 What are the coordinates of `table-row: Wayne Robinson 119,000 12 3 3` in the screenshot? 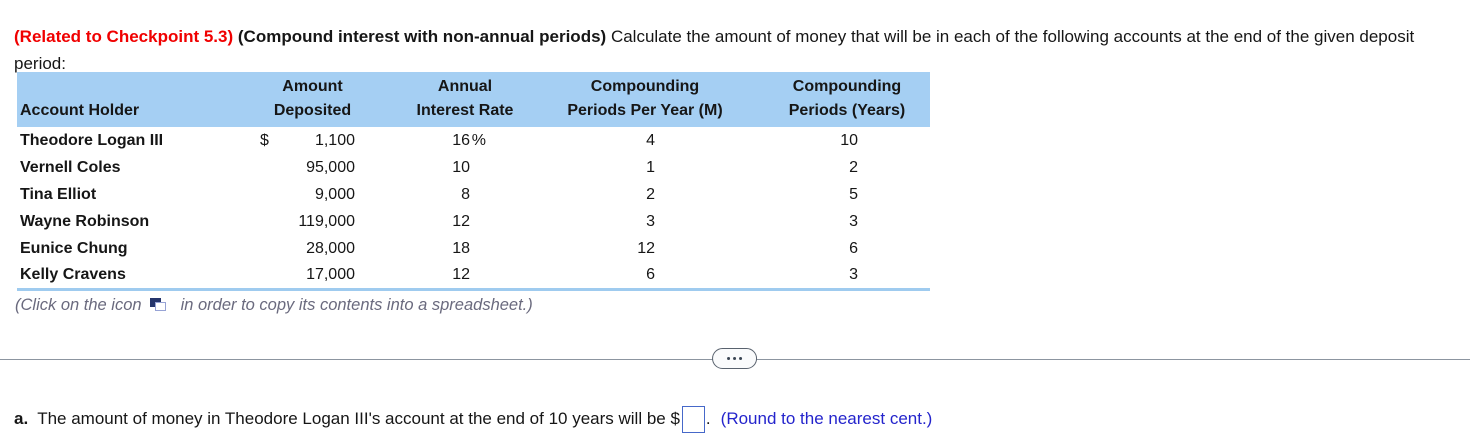 It's located at (473, 221).